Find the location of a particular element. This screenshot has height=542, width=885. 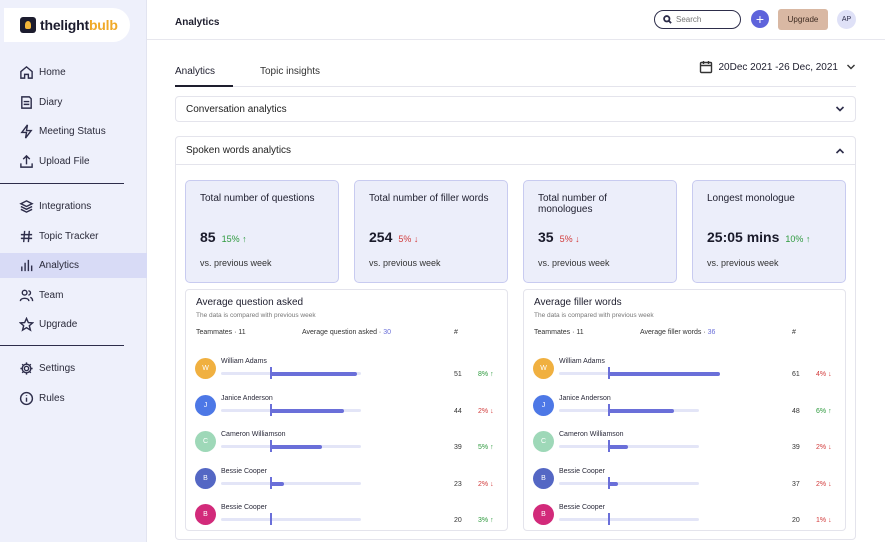

sidebar-item-label: Analytics is located at coordinates (59, 265).